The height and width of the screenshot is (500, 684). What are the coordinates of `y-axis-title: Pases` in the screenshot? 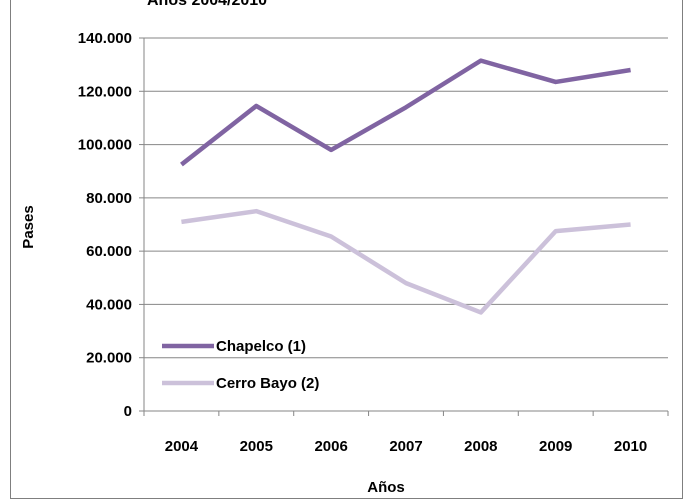 It's located at (28, 226).